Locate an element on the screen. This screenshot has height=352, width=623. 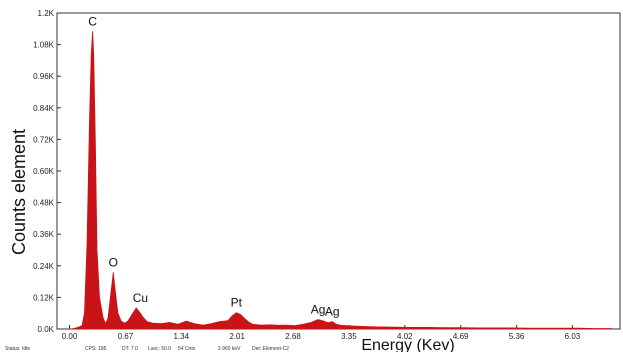
y-tick-label: 0.48K is located at coordinates (44, 203).